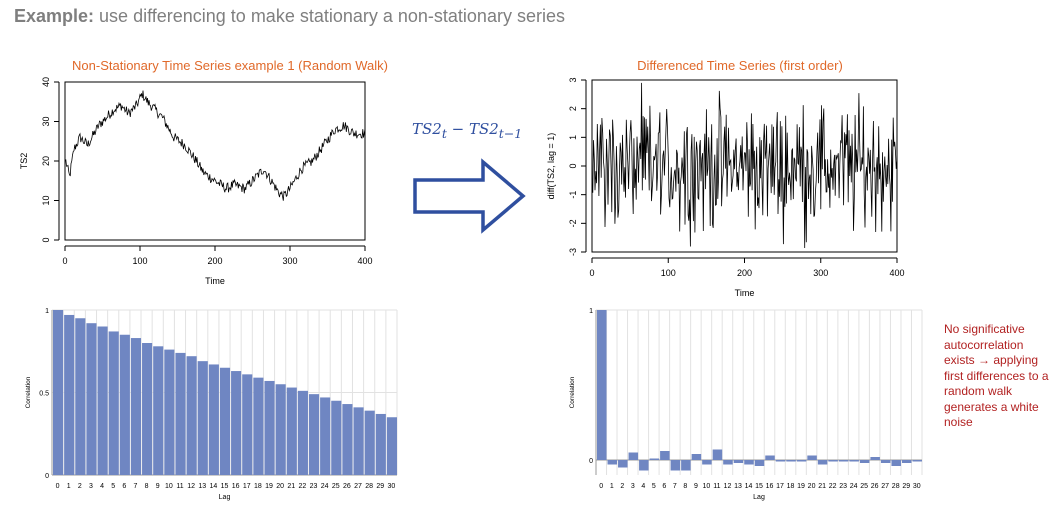 This screenshot has height=509, width=1058. I want to click on heading-bold: Example:, so click(54, 16).